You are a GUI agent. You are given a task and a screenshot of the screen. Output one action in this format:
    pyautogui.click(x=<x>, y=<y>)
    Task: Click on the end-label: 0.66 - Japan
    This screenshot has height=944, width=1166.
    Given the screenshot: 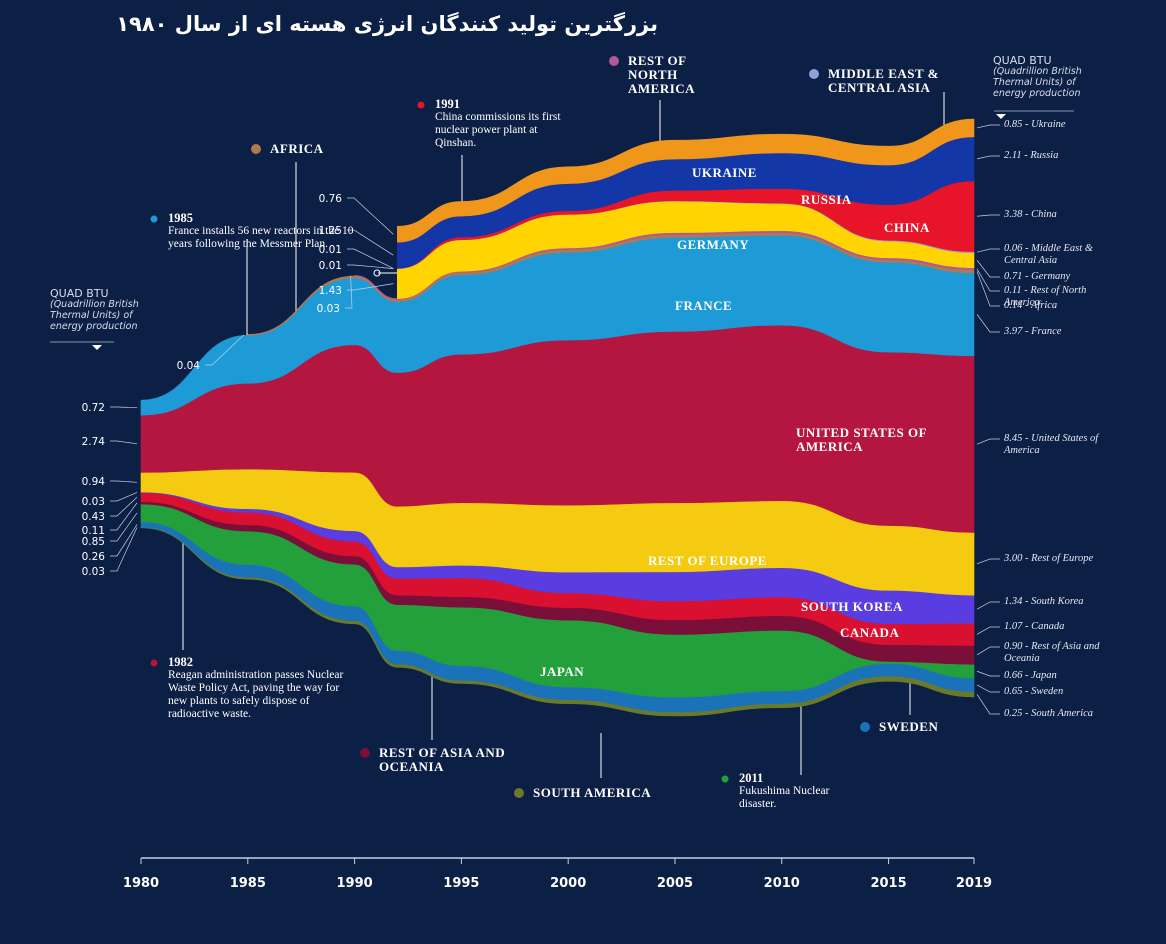 What is the action you would take?
    pyautogui.click(x=1030, y=675)
    